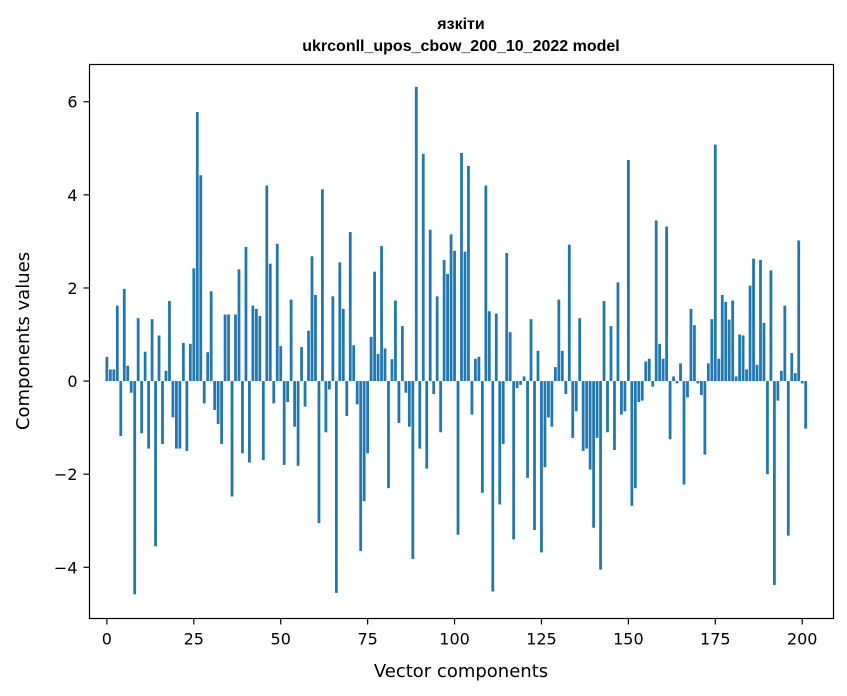 The image size is (847, 696). Describe the element at coordinates (107, 639) in the screenshot. I see `x-tick-label-0: 0` at that location.